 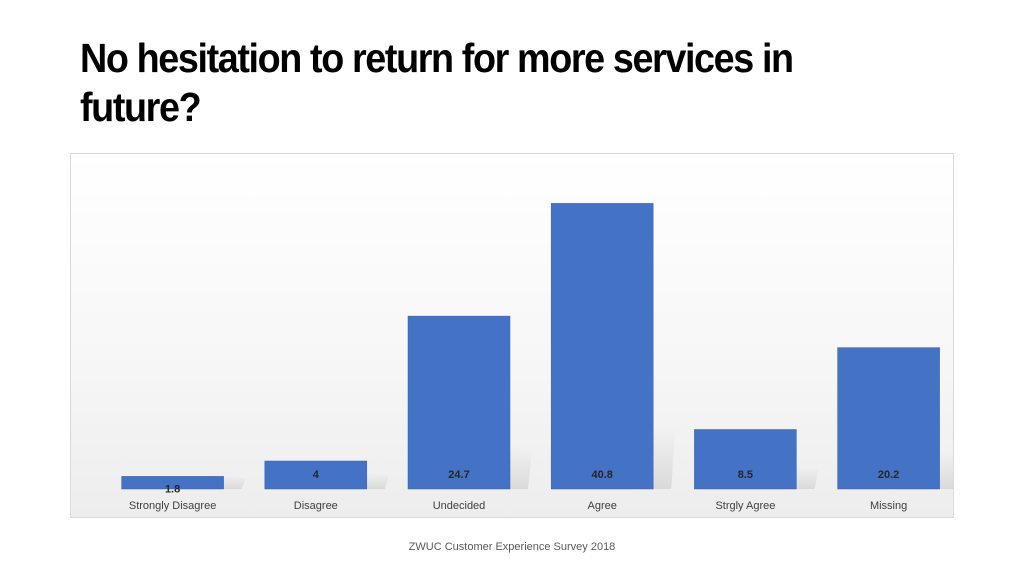 What do you see at coordinates (459, 506) in the screenshot?
I see `category-label-undecided: Undecided` at bounding box center [459, 506].